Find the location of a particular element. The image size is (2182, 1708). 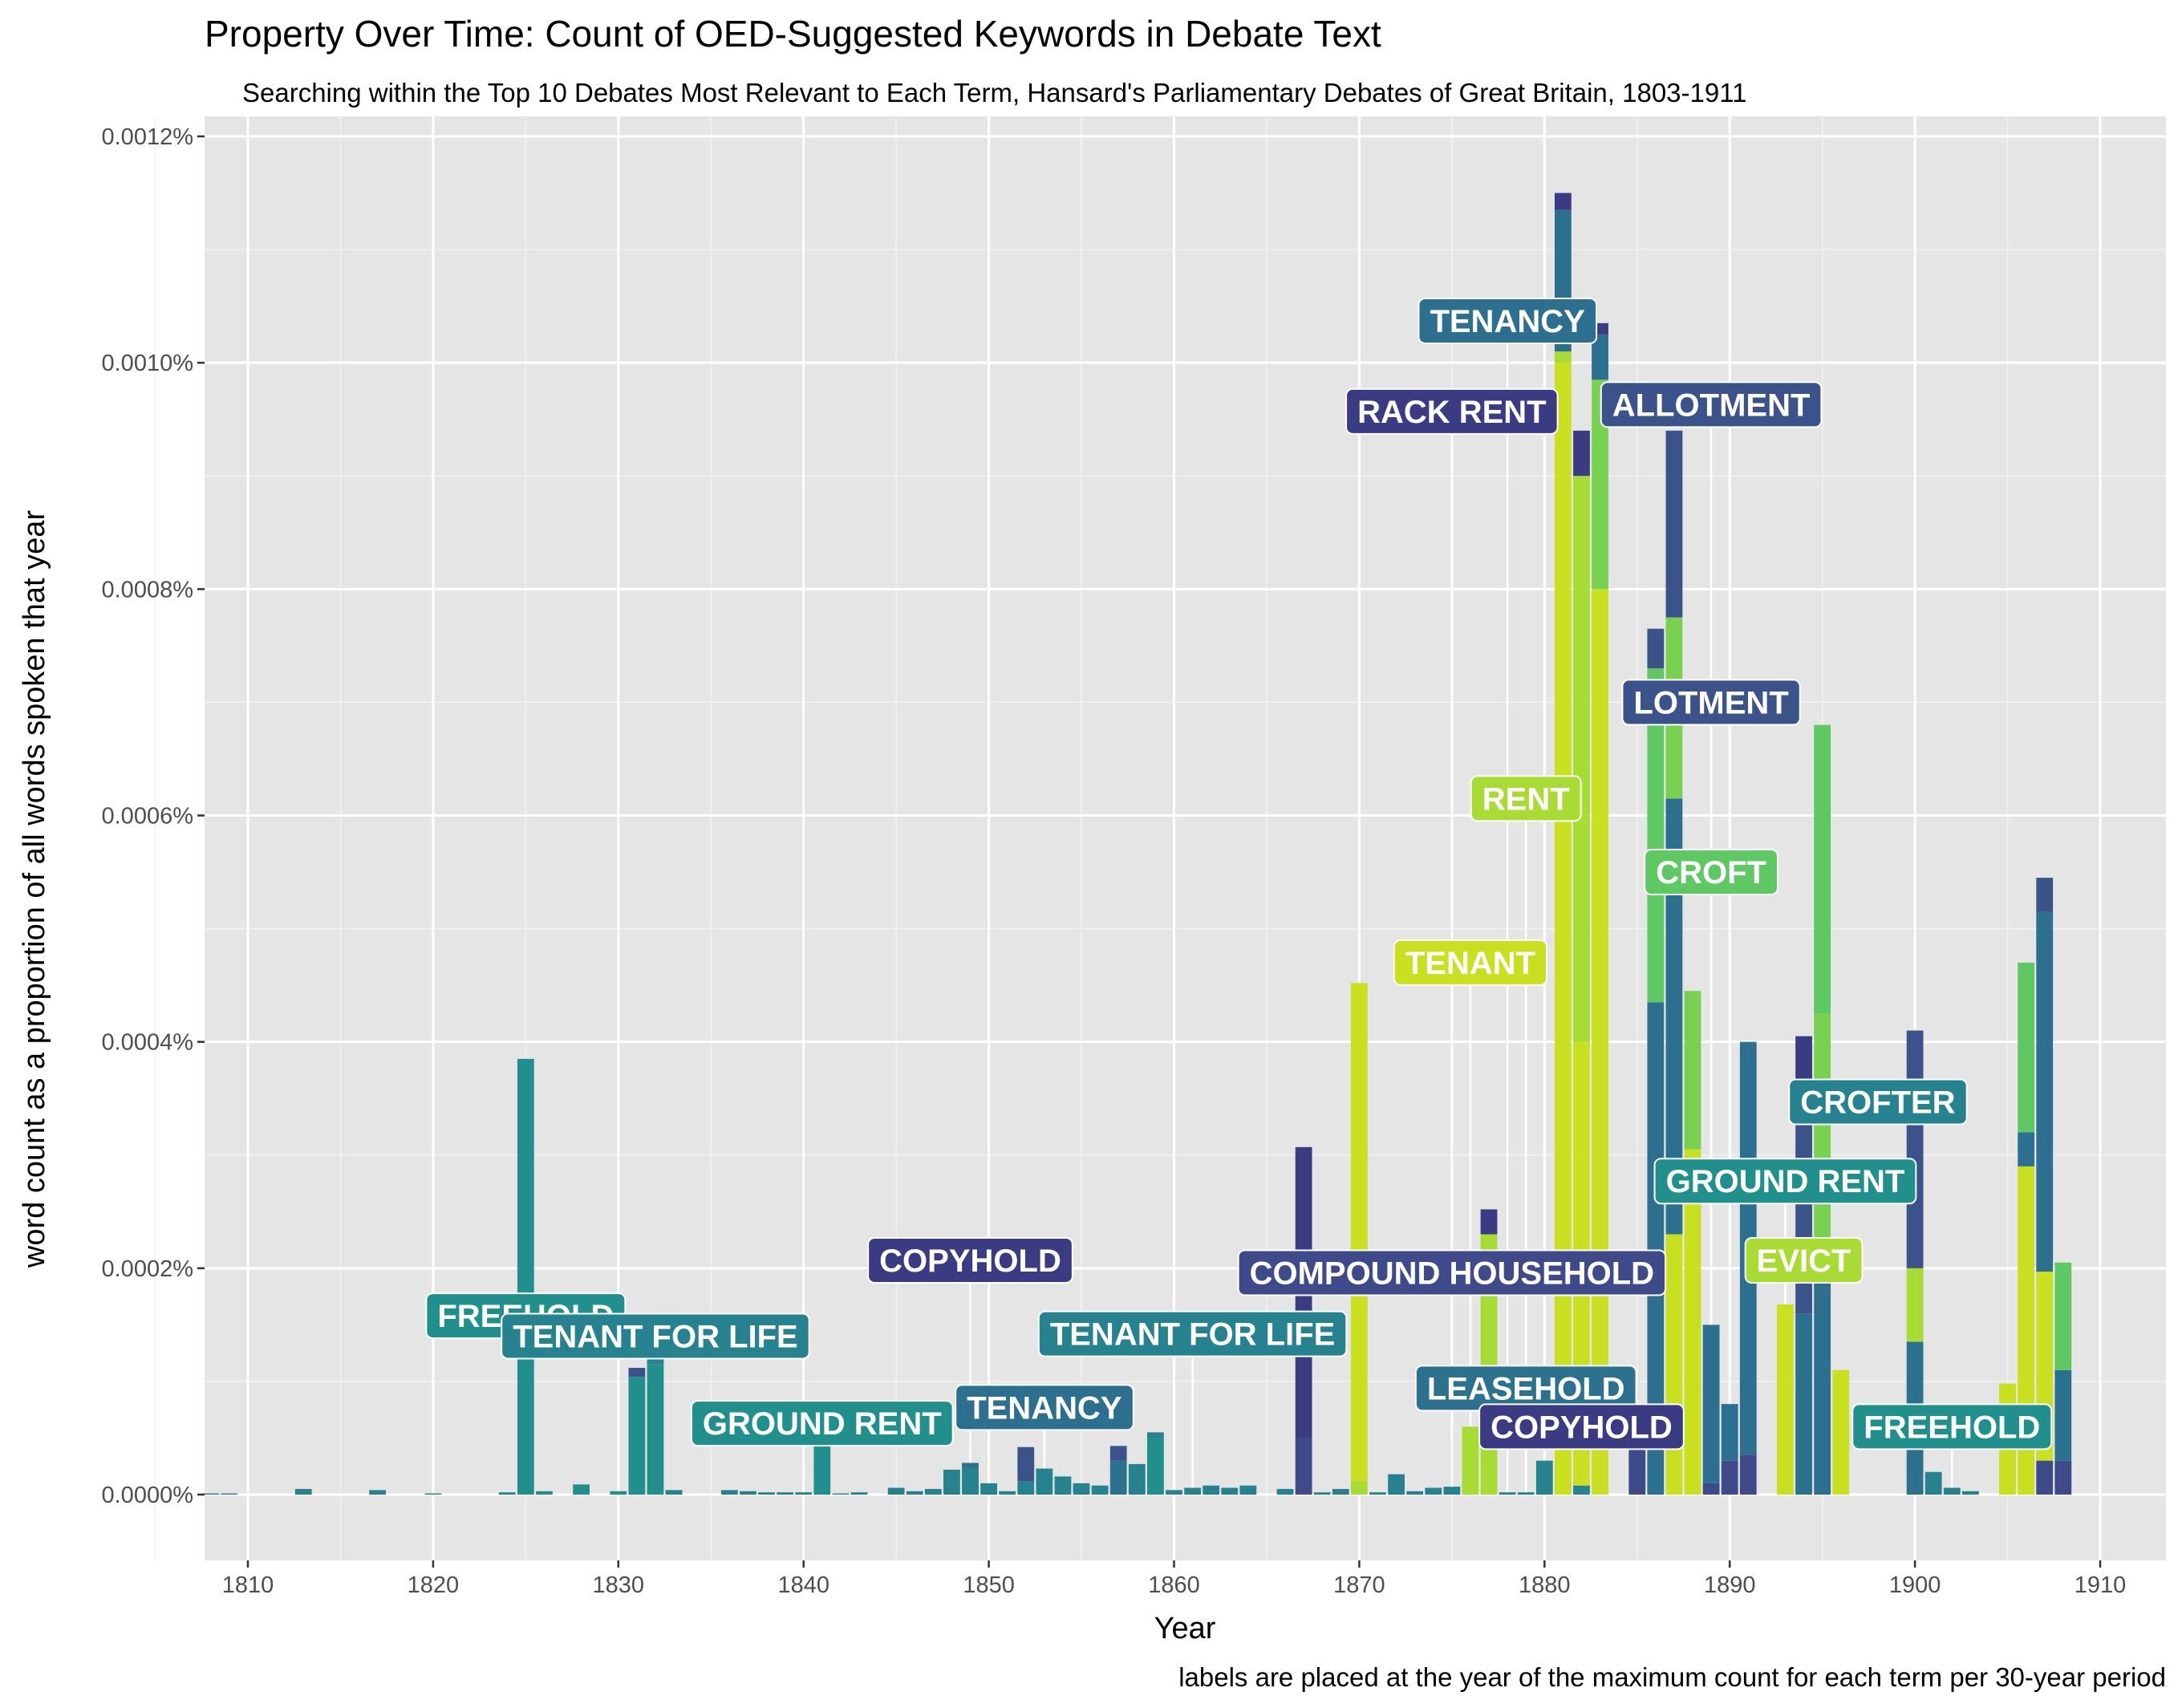

y-tick-label: 0.0004% is located at coordinates (148, 1043).